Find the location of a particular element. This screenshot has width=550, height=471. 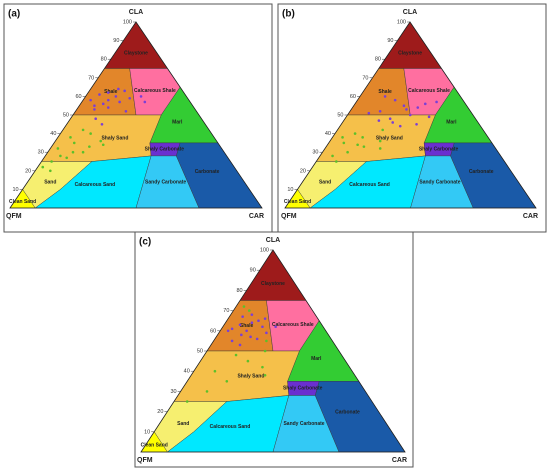

axis-label: QFM is located at coordinates (14, 216).